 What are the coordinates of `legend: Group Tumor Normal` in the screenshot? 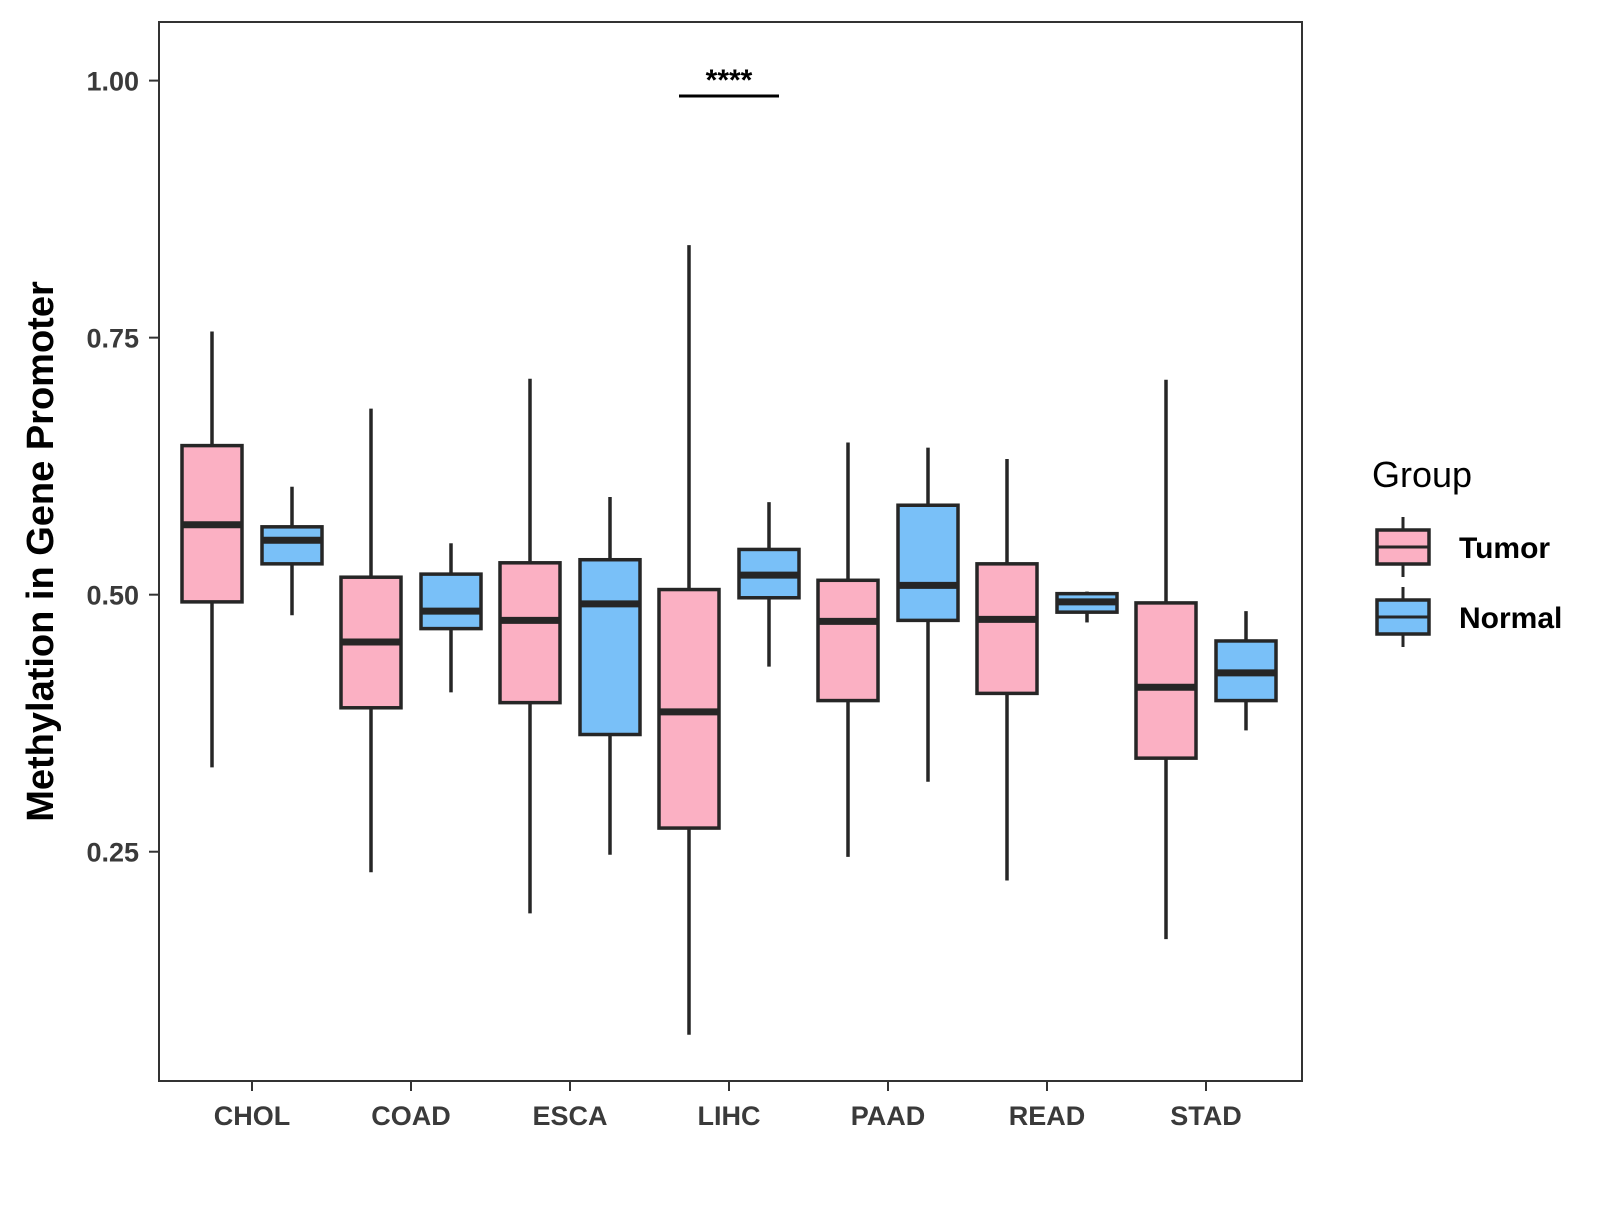 It's located at (1467, 550).